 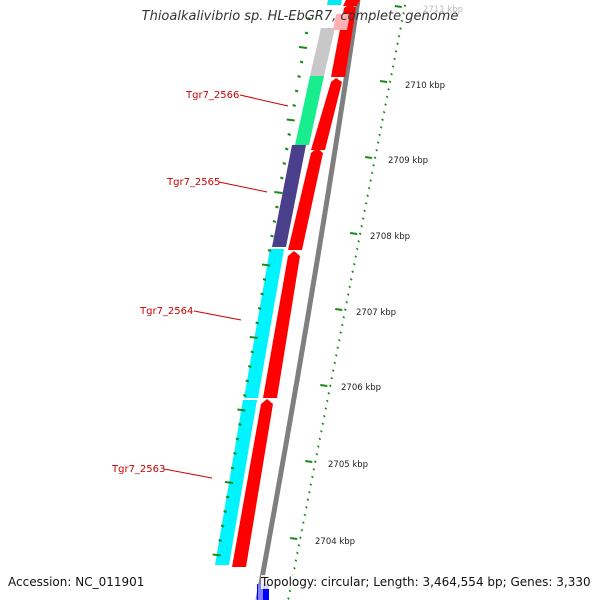 What do you see at coordinates (425, 86) in the screenshot?
I see `scale-label-2710: 2710 kbp` at bounding box center [425, 86].